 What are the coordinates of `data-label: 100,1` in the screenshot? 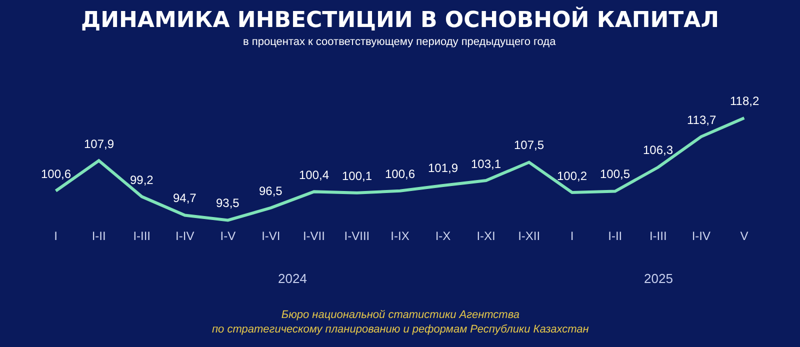 It's located at (357, 176).